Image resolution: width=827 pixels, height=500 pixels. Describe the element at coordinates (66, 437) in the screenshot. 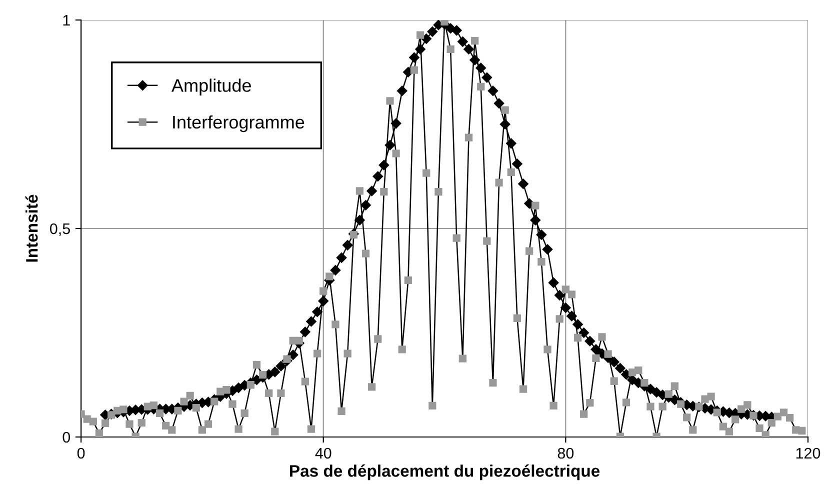

I see `y-tick-label: 0` at that location.